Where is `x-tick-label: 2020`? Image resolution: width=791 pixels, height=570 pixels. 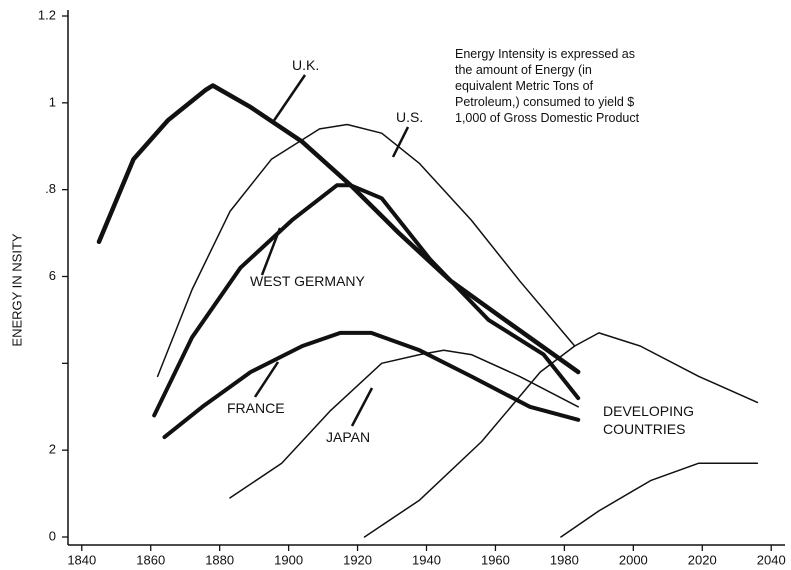 x-tick-label: 2020 is located at coordinates (702, 559).